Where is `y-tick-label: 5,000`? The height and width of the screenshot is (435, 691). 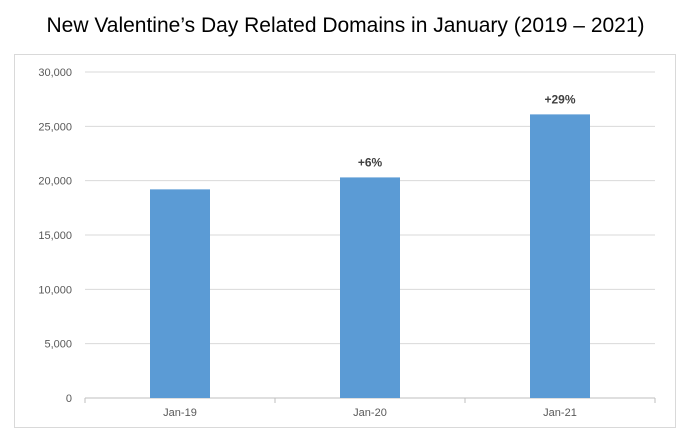 y-tick-label: 5,000 is located at coordinates (58, 345).